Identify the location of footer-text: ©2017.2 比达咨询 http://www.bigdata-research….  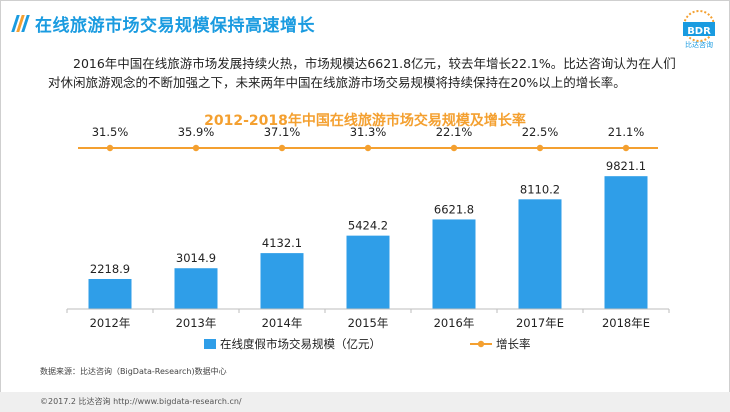
(141, 401).